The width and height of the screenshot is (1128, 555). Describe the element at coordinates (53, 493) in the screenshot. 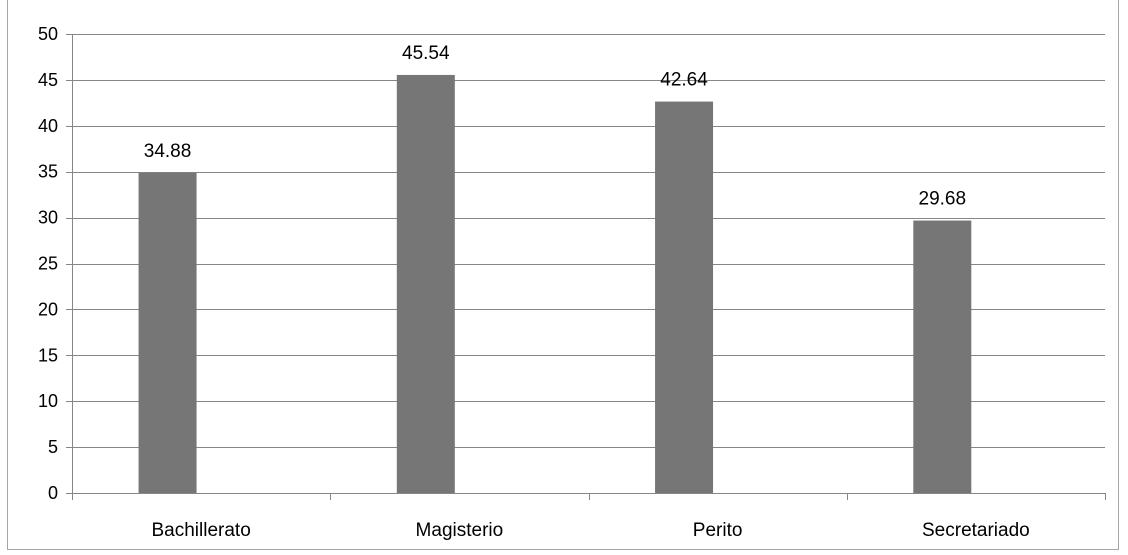

I see `y-tick-label: 0` at that location.